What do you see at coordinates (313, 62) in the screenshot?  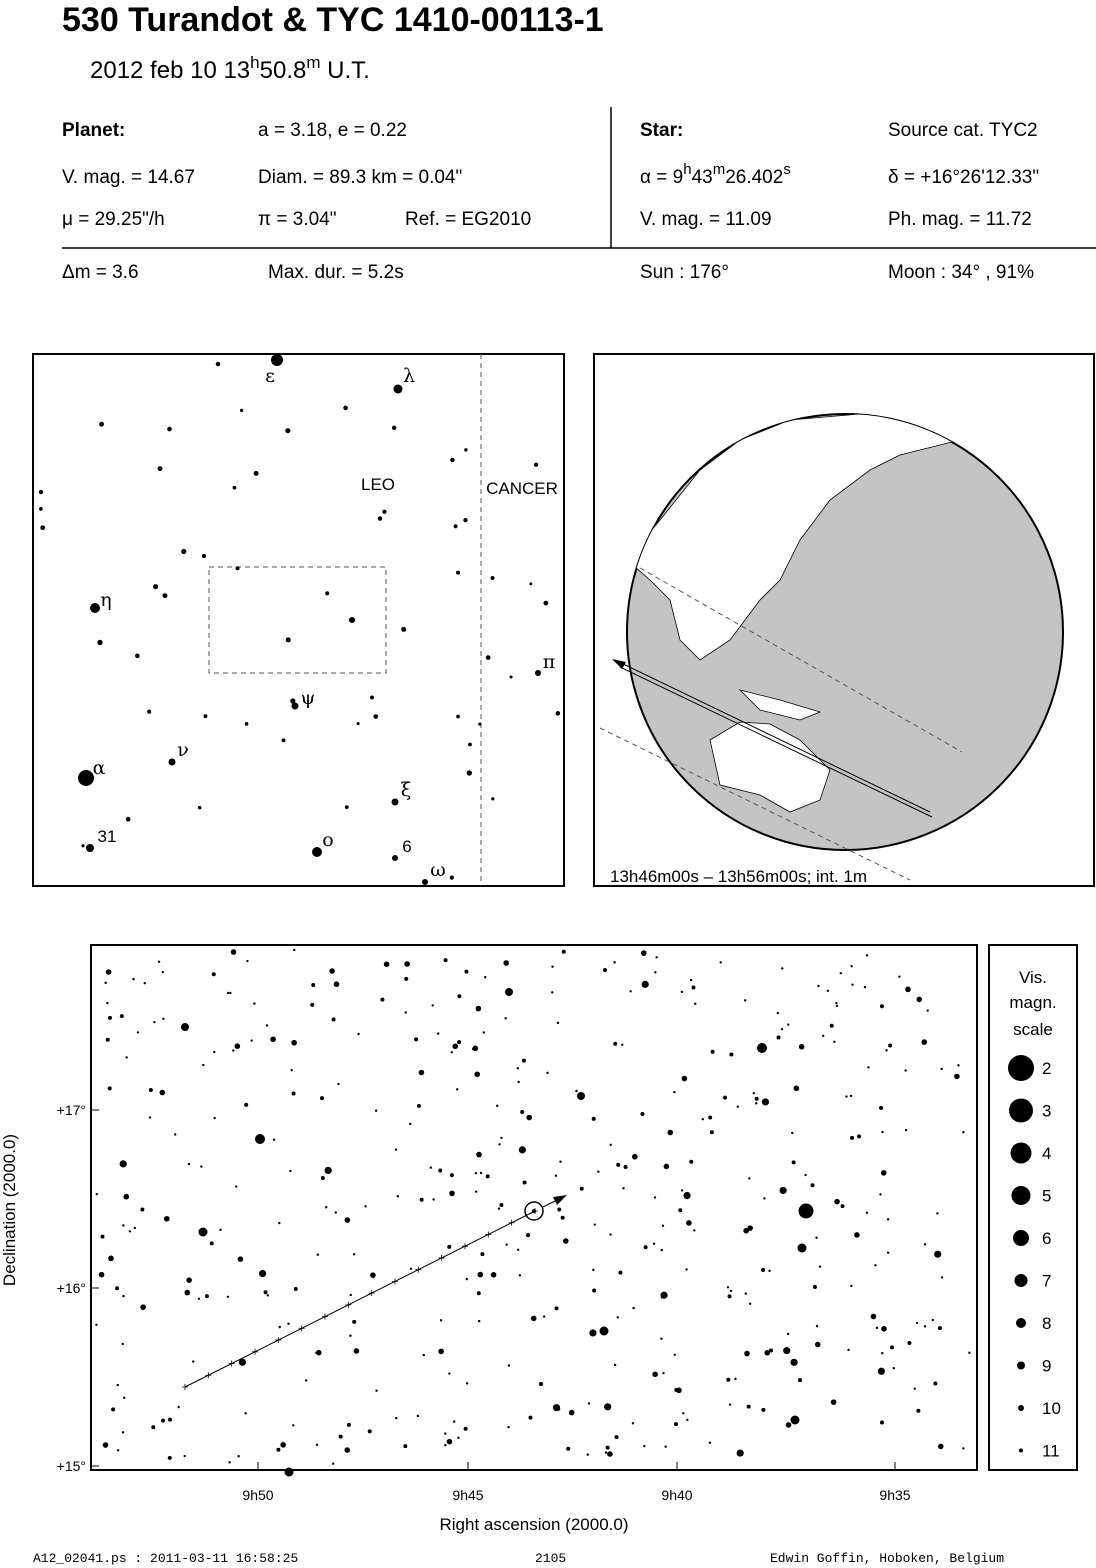 I see `subtitle-part: m` at bounding box center [313, 62].